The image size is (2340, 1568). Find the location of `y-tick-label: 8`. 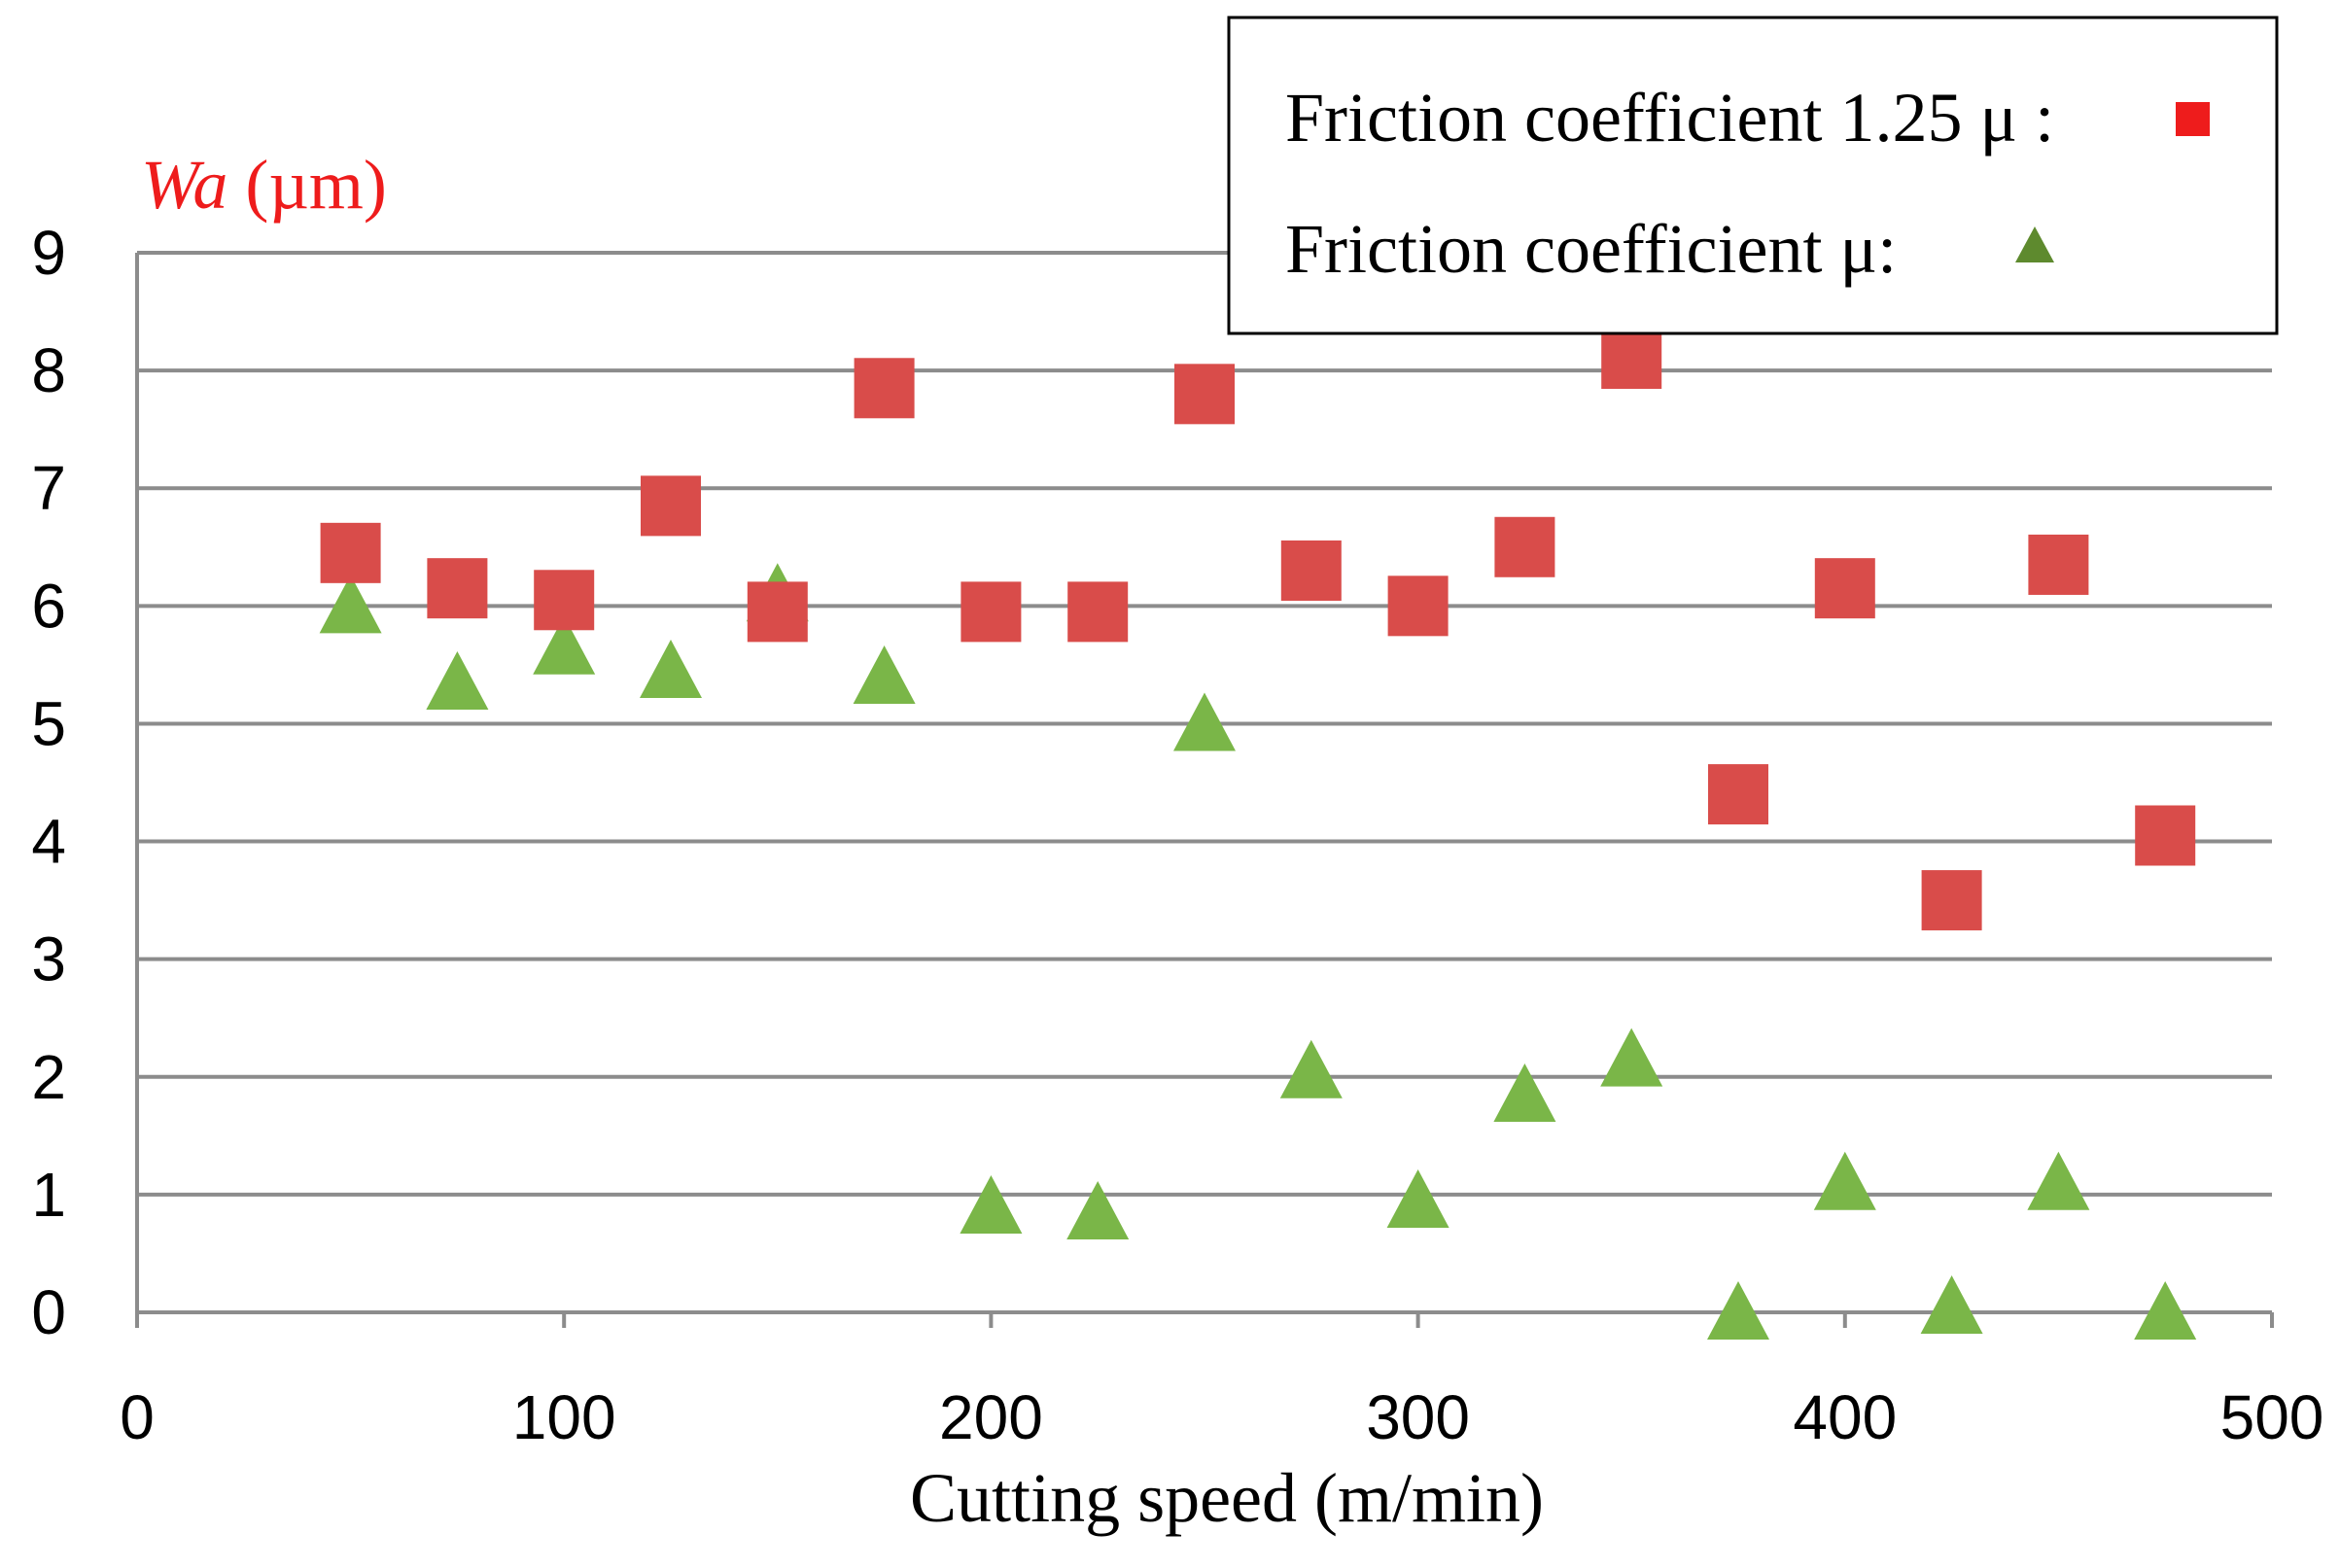

y-tick-label: 8 is located at coordinates (48, 370).